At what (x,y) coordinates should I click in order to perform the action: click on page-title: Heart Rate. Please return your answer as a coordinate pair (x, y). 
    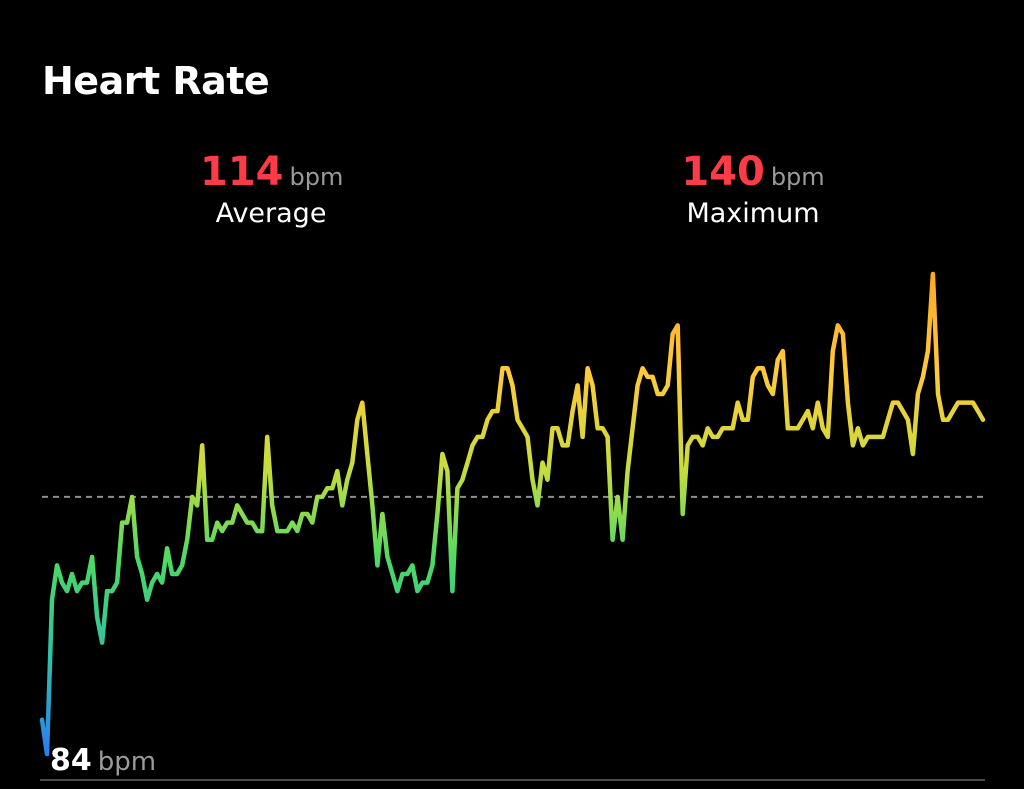
    Looking at the image, I should click on (156, 81).